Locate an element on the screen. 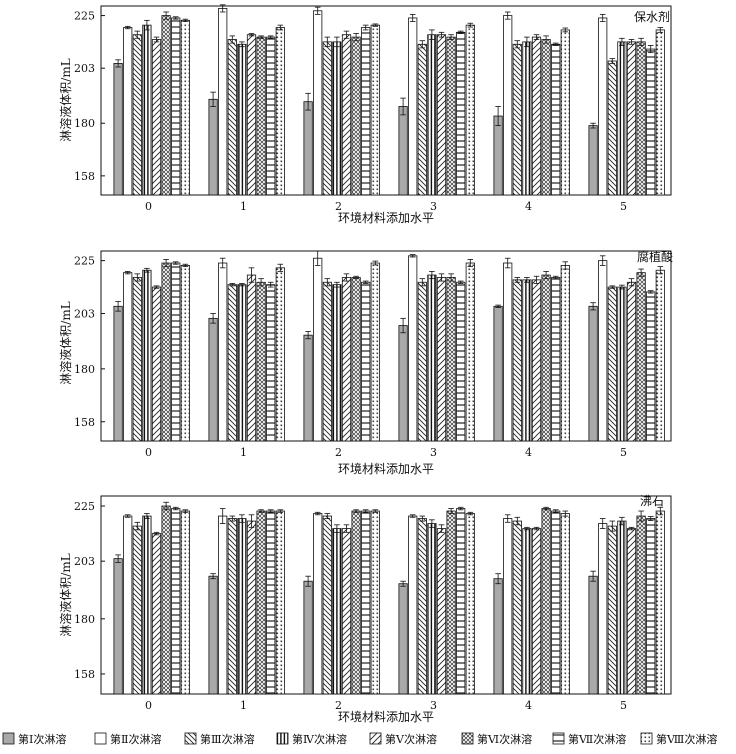 The image size is (736, 754). y-tick-label: 158 is located at coordinates (84, 674).